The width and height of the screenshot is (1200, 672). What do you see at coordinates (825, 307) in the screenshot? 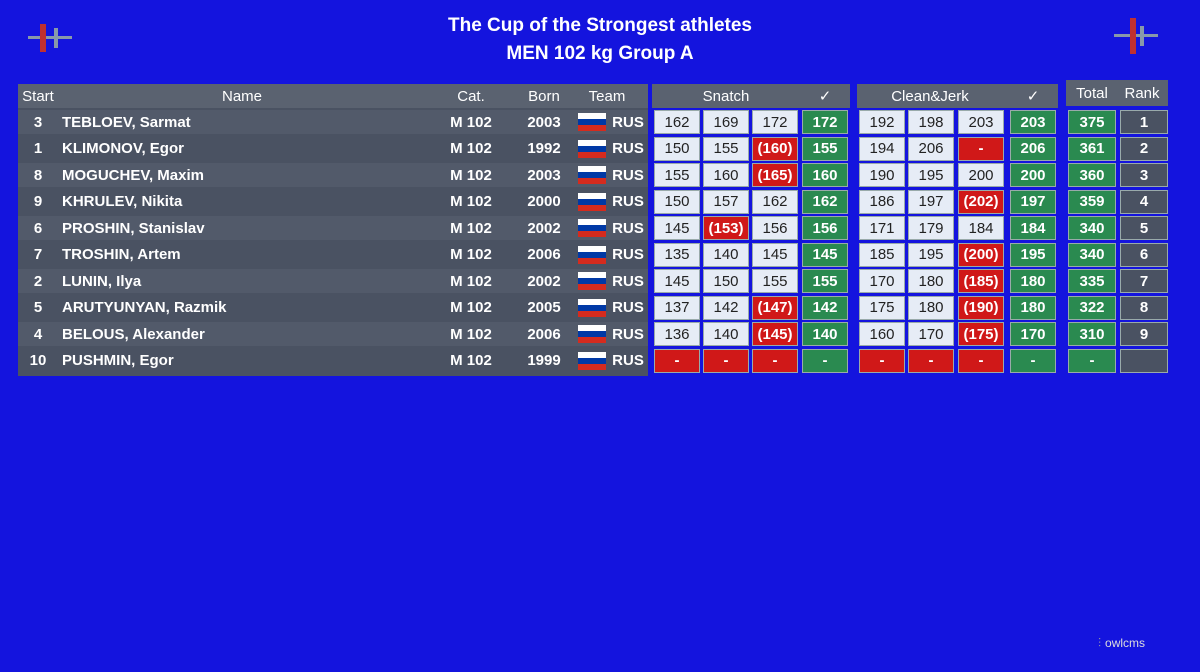
I see `best-lift: 142` at bounding box center [825, 307].